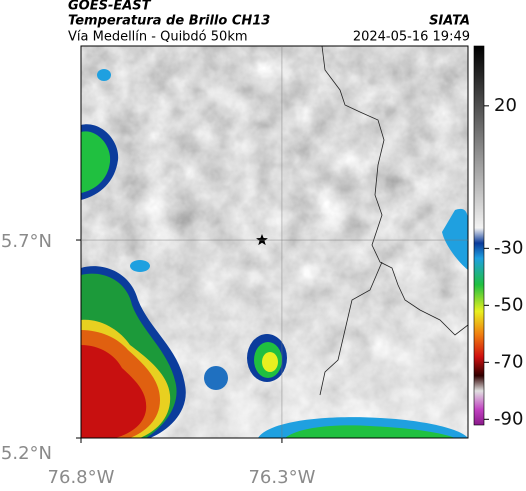 The image size is (526, 491). I want to click on colorbar-label: -50, so click(508, 304).